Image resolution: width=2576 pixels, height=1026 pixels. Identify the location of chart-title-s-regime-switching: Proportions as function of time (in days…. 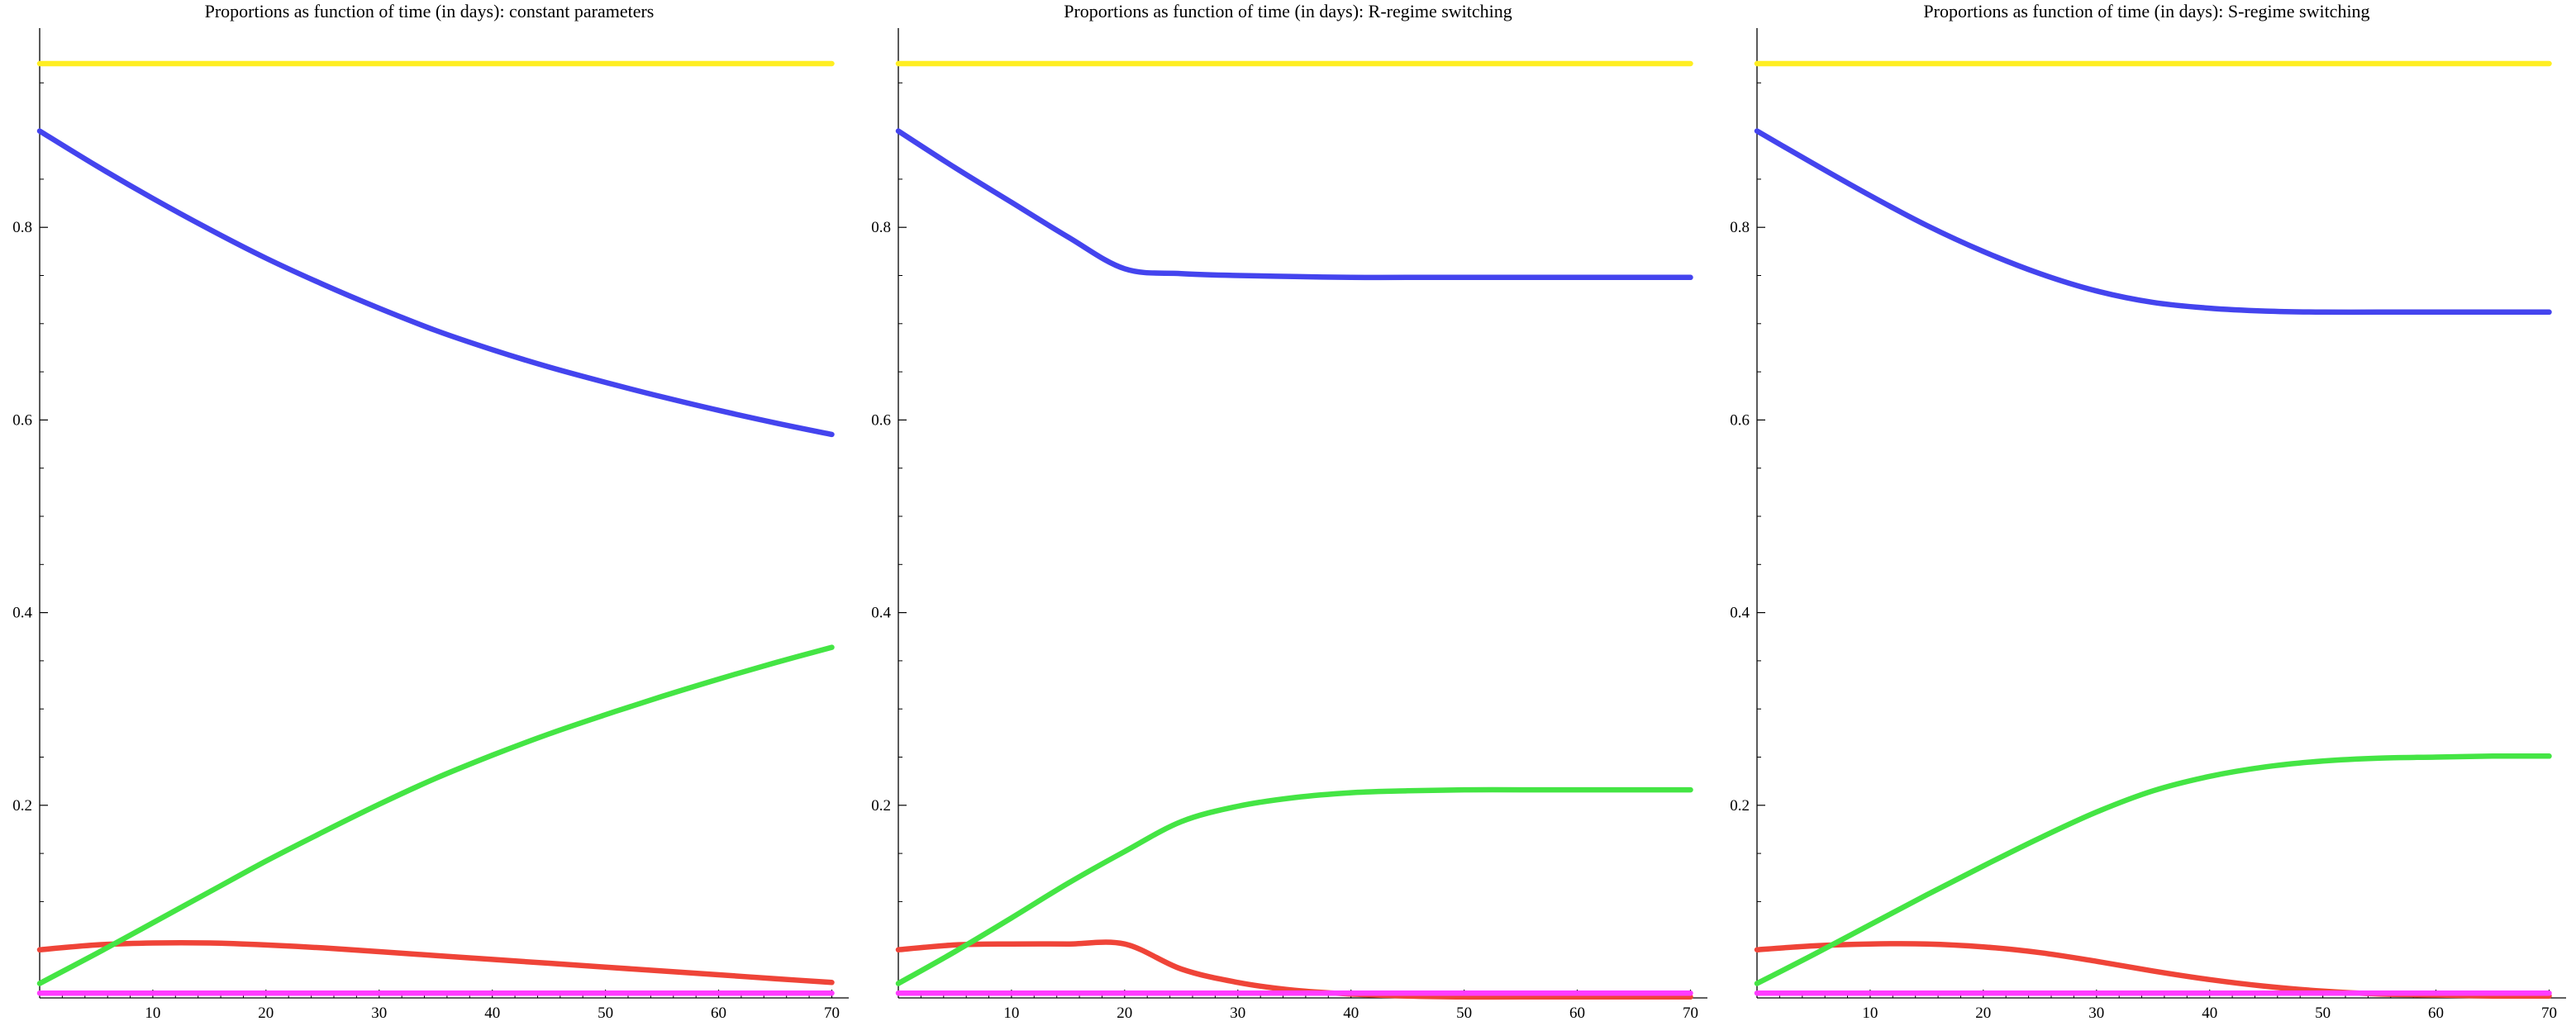
(2147, 11).